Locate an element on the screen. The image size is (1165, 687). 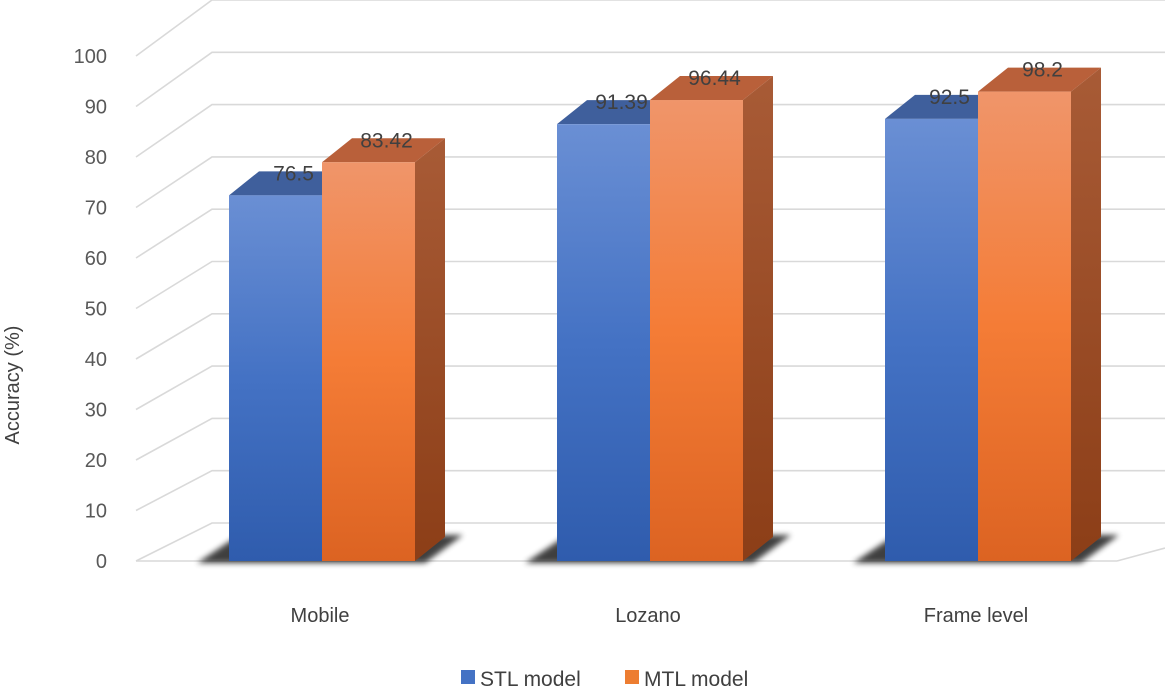
x-category-label: Frame level is located at coordinates (976, 616).